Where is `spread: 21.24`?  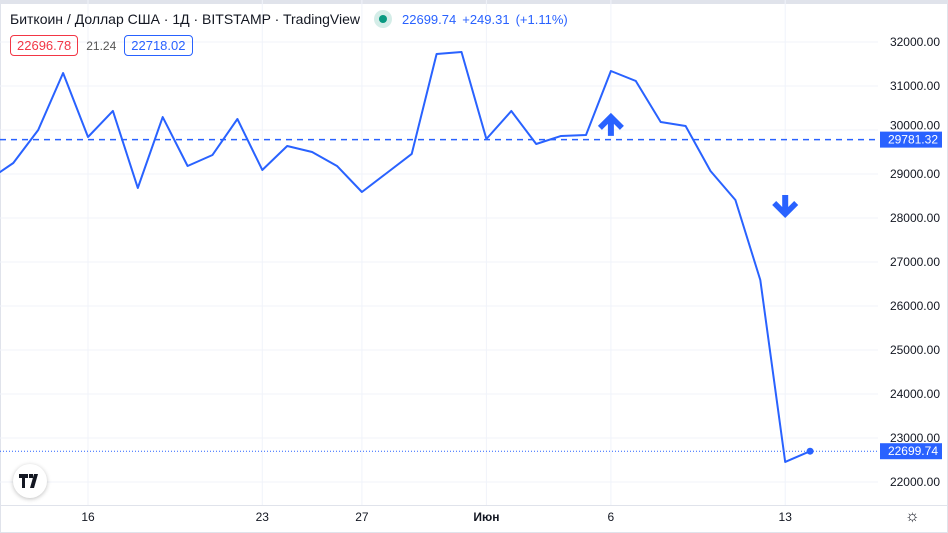 spread: 21.24 is located at coordinates (101, 45).